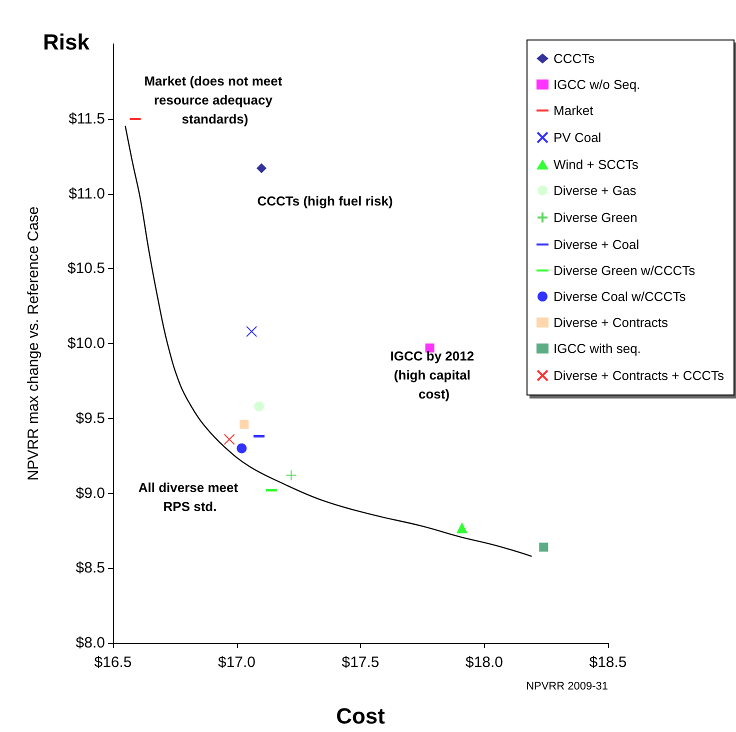 The image size is (736, 732). What do you see at coordinates (90, 643) in the screenshot?
I see `y-tick-label: $8.0` at bounding box center [90, 643].